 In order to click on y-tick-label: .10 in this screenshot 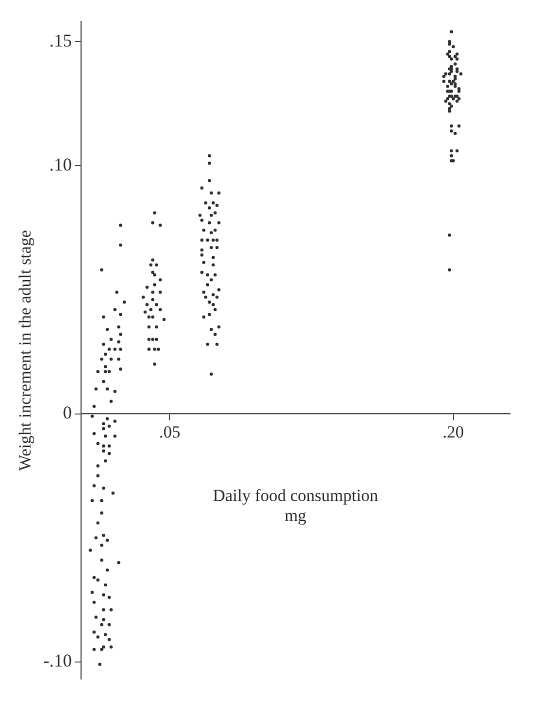, I will do `click(60, 164)`.